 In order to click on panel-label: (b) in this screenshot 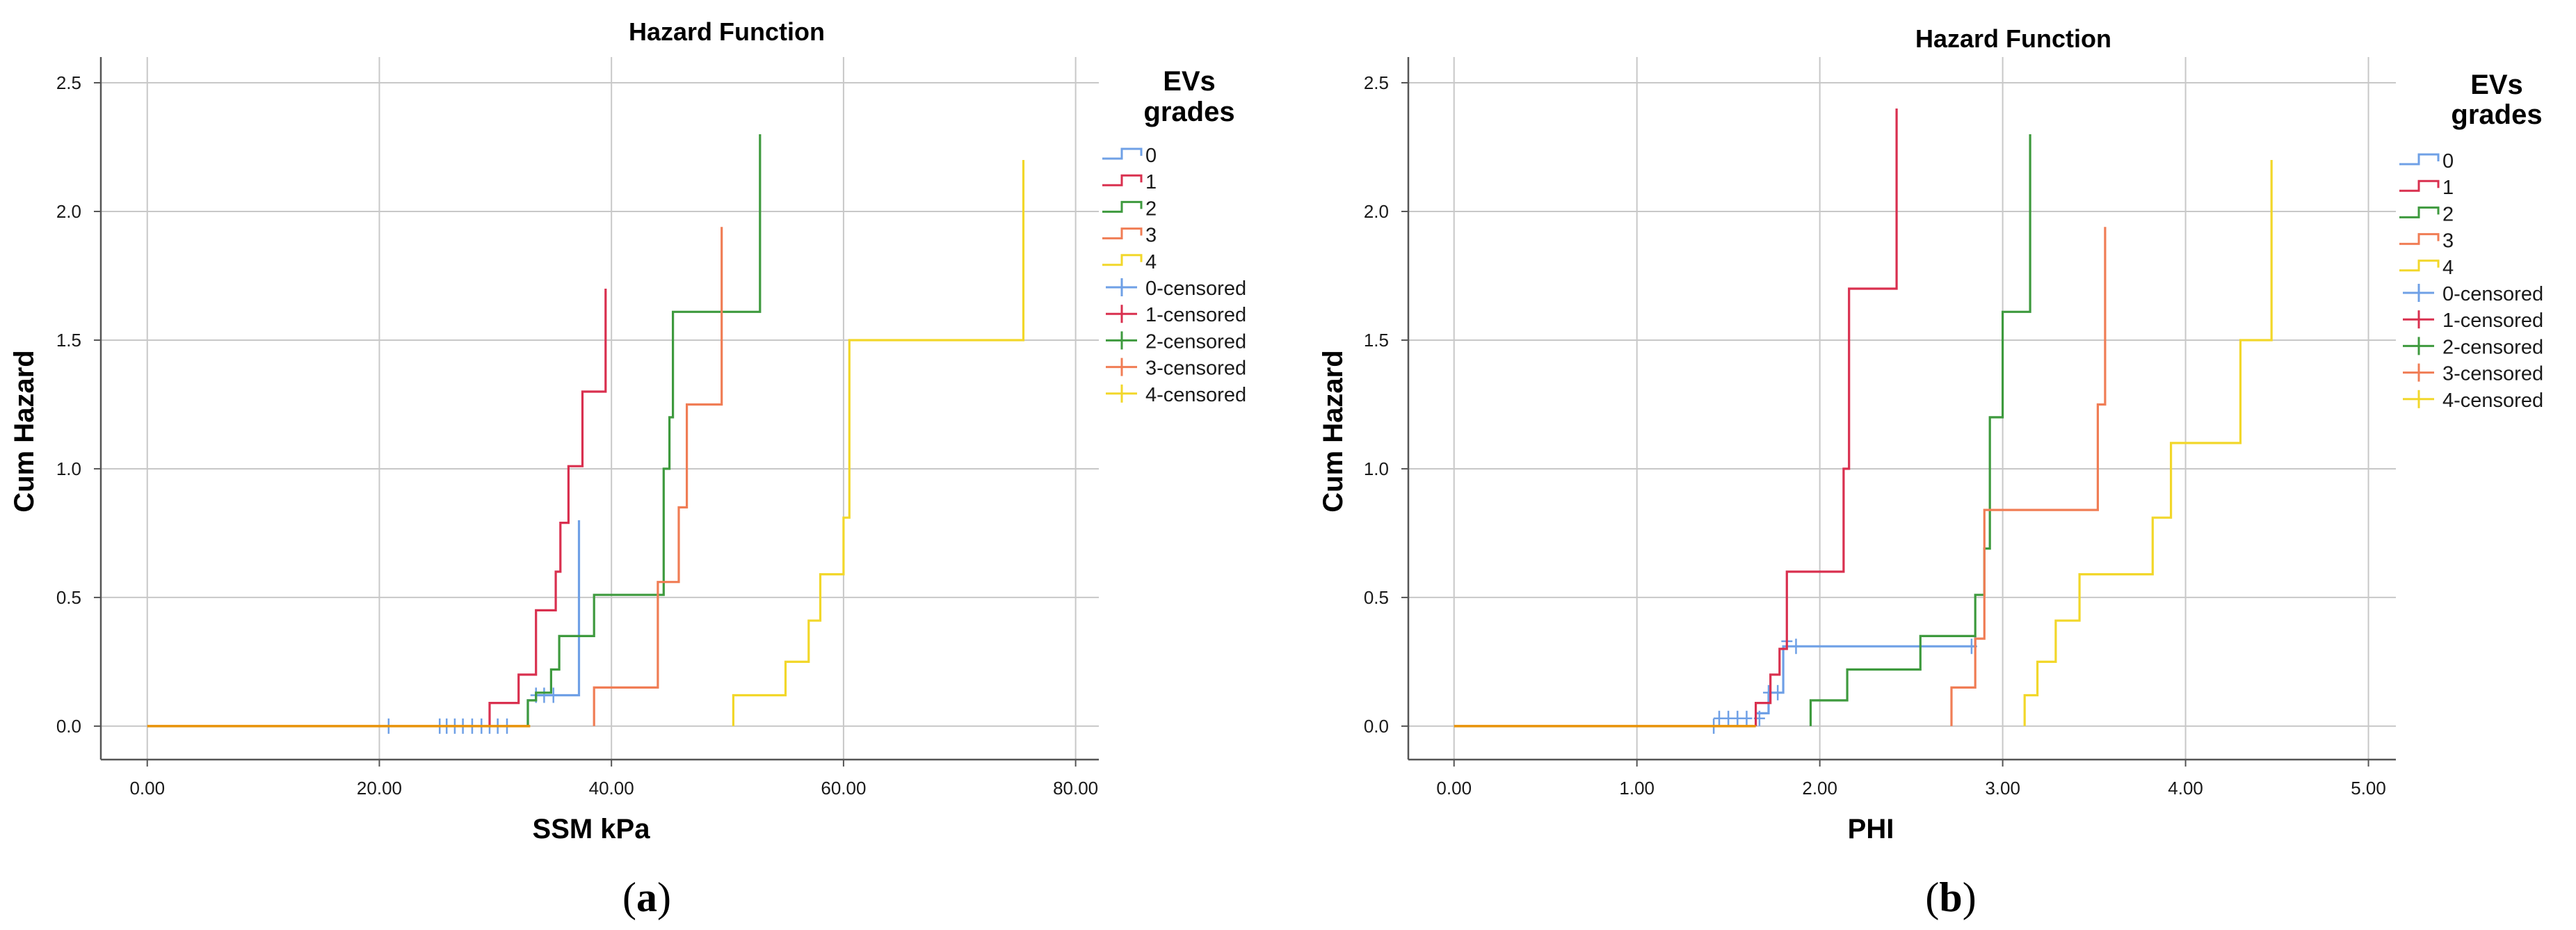, I will do `click(1950, 897)`.